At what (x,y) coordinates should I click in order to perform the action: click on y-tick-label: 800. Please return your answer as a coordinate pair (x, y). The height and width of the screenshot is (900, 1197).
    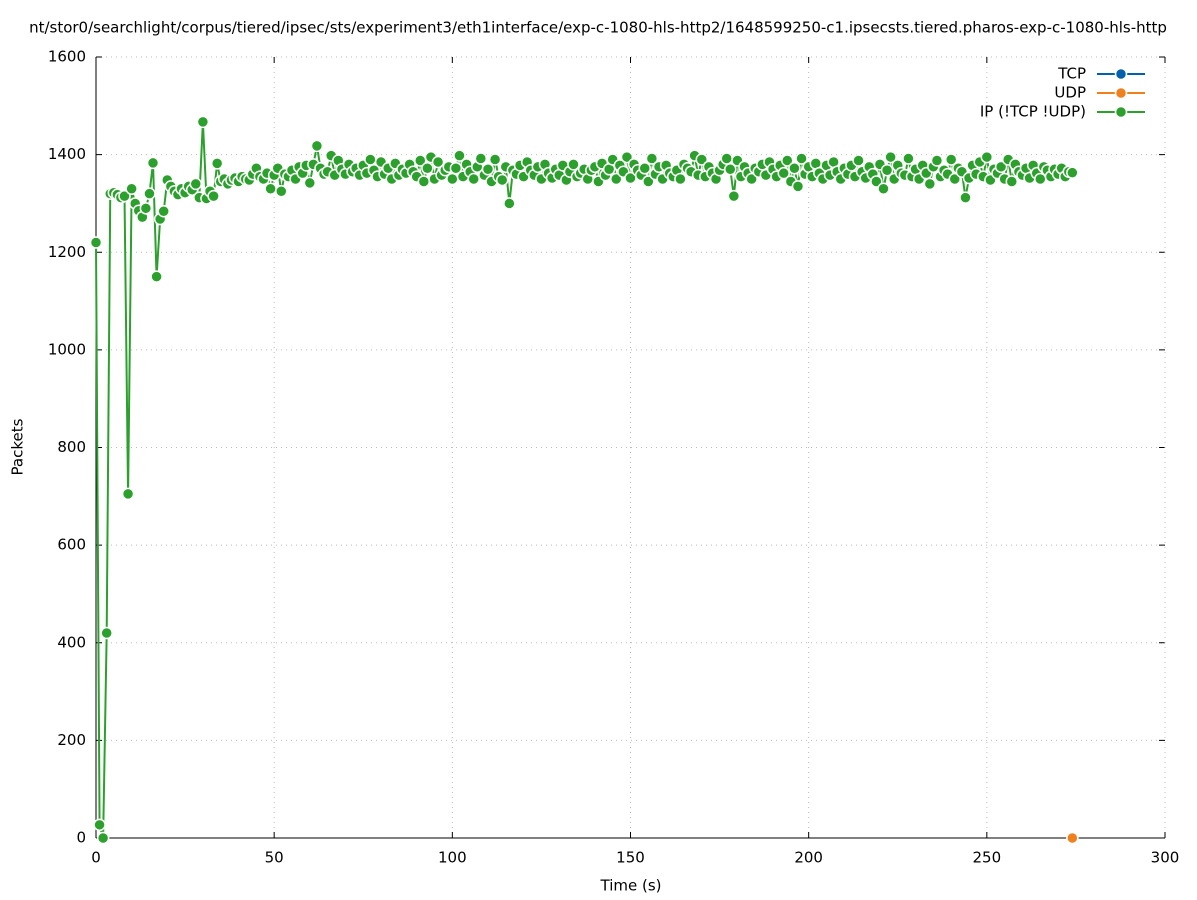
    Looking at the image, I should click on (71, 447).